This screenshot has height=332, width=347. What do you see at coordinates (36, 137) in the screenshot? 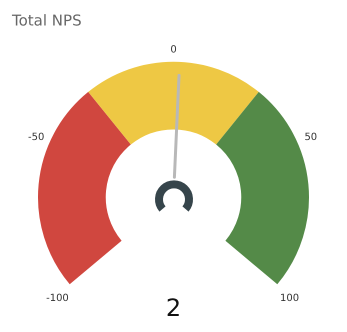
I see `text: -50` at bounding box center [36, 137].